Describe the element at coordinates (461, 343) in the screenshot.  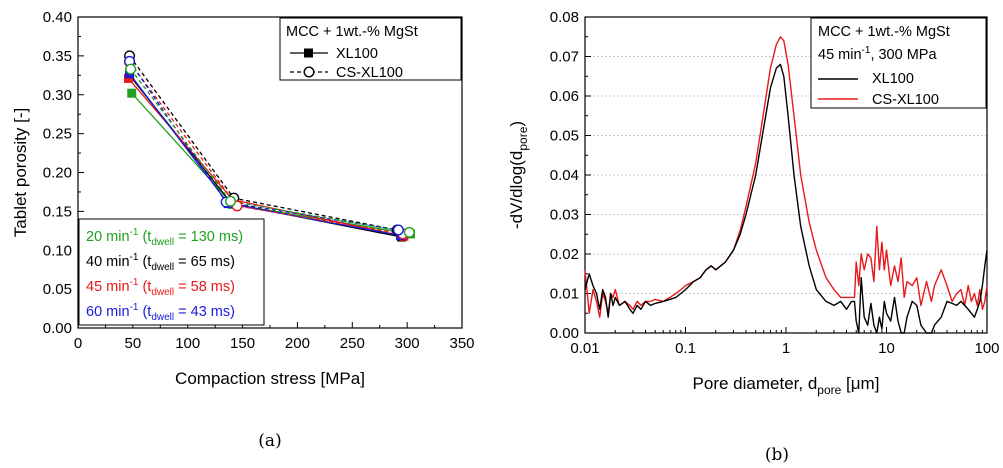
I see `x-tick-label: 350` at that location.